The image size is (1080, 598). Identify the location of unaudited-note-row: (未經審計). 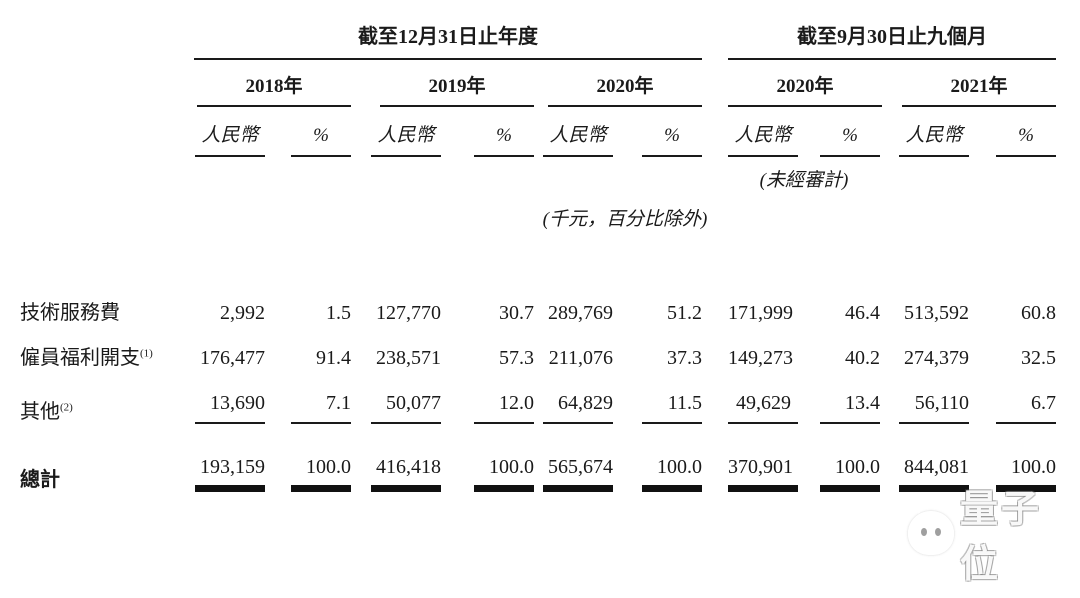
(538, 174).